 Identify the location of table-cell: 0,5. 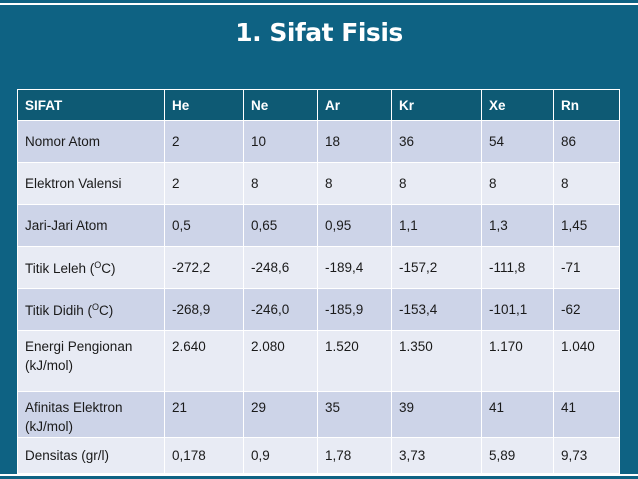
(204, 225).